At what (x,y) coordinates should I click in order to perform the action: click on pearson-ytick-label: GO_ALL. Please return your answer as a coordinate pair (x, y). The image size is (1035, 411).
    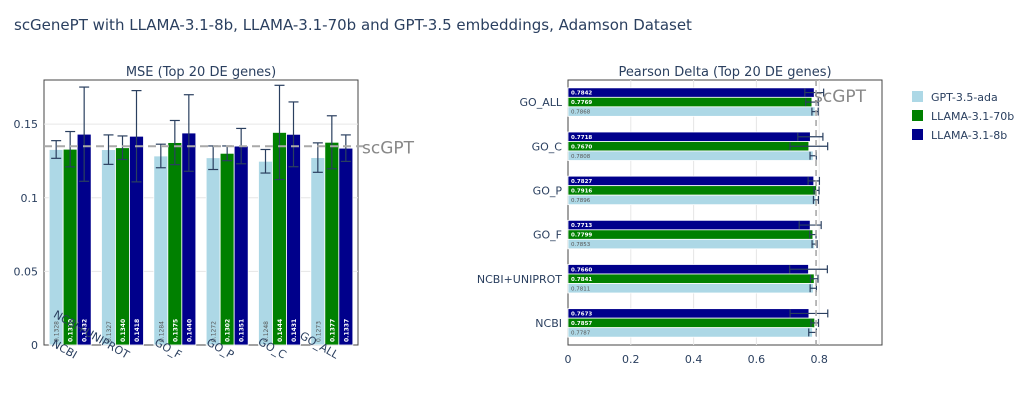
    Looking at the image, I should click on (541, 102).